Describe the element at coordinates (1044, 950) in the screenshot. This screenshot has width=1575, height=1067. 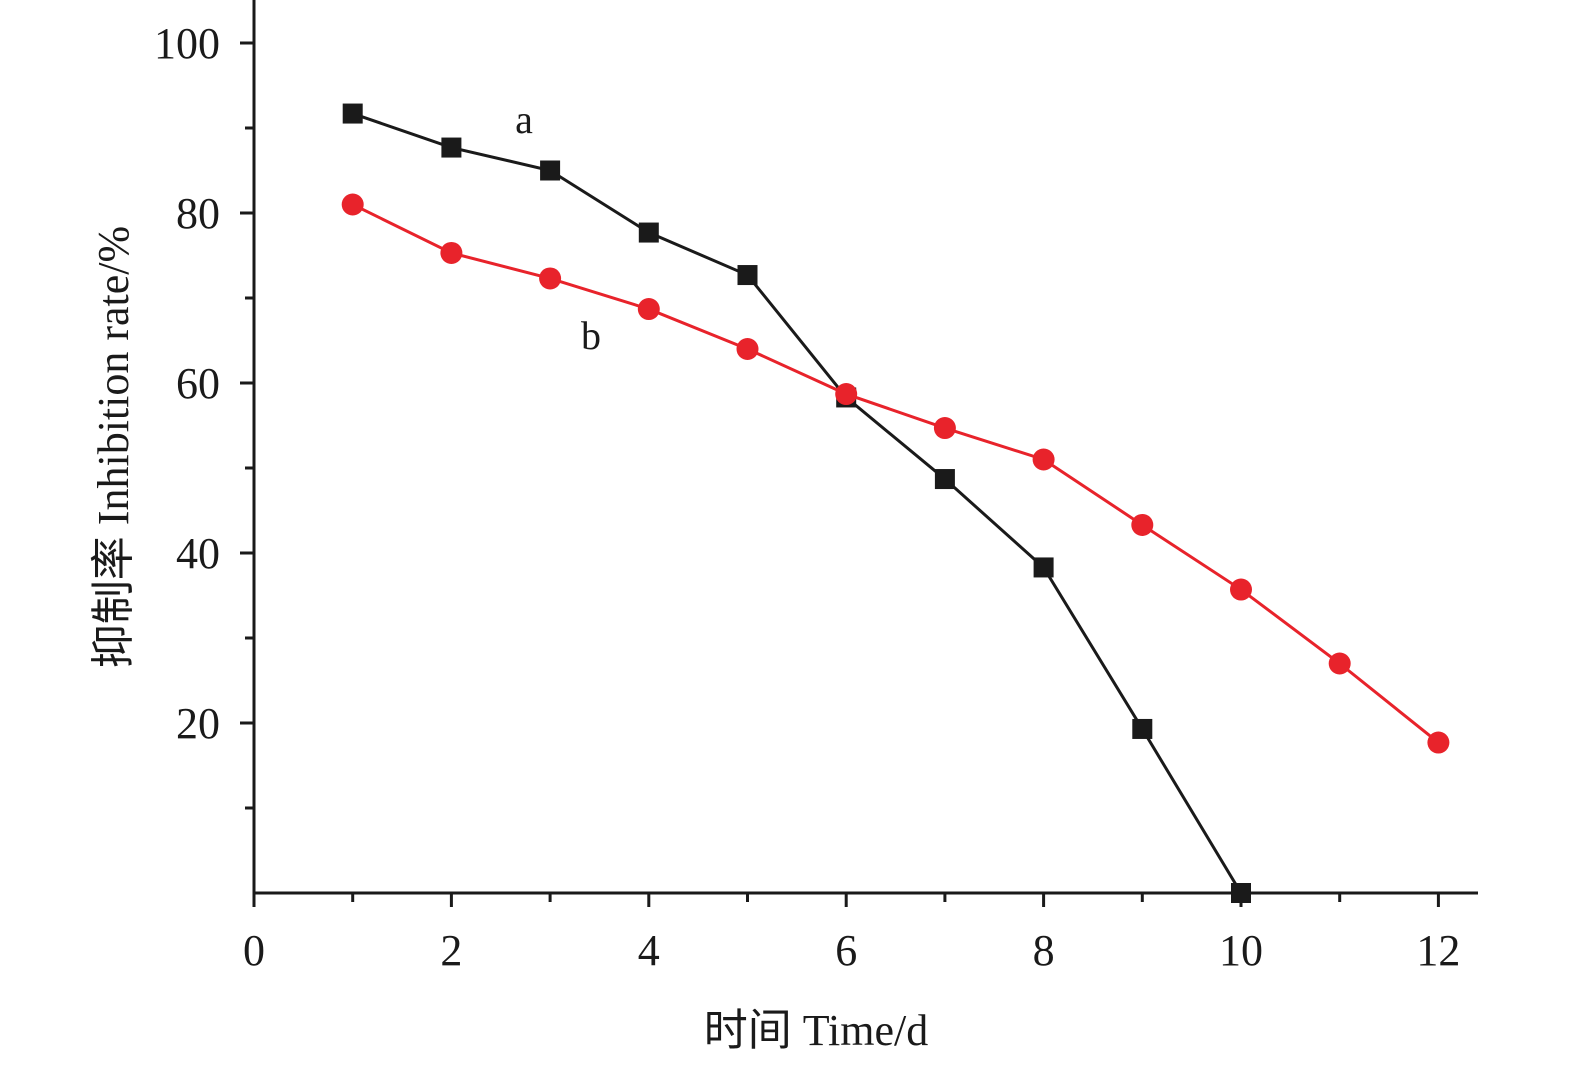
I see `x-tick-label: 8` at that location.